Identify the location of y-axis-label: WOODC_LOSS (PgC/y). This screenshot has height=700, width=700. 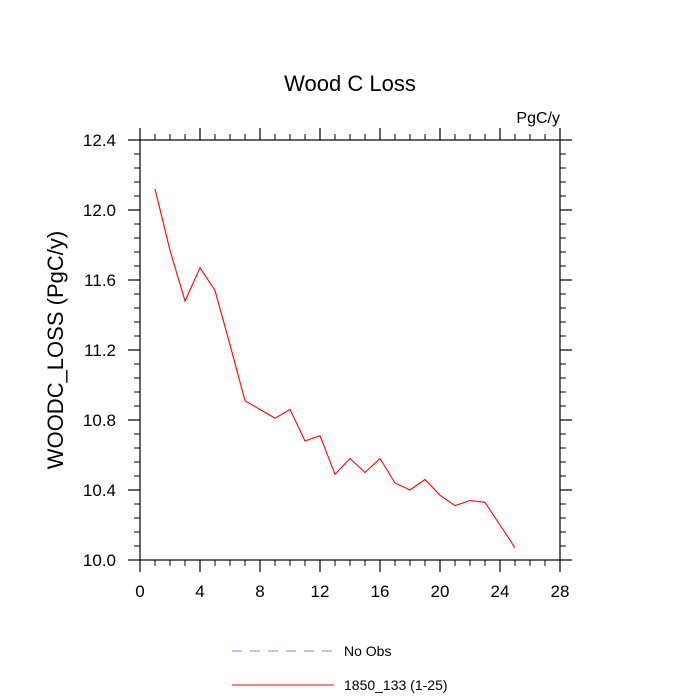
(55, 350).